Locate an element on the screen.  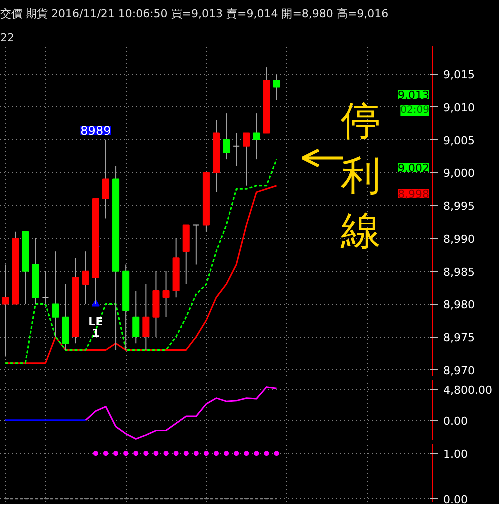
y-tick-label: 9,005 is located at coordinates (459, 141).